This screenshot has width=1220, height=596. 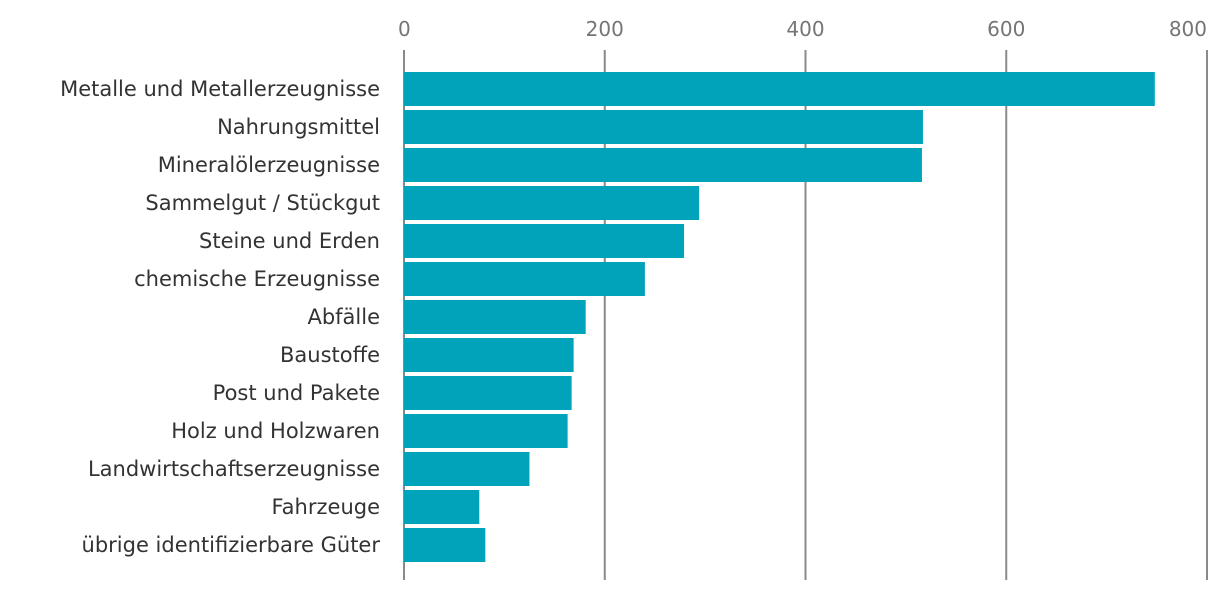 What do you see at coordinates (1188, 29) in the screenshot?
I see `x-tick-label: 800` at bounding box center [1188, 29].